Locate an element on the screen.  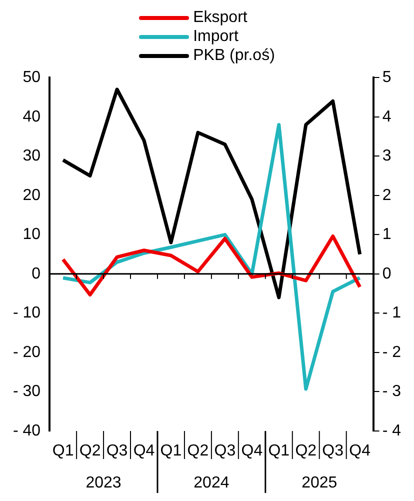
y-tick-label: 30 is located at coordinates (31, 156).